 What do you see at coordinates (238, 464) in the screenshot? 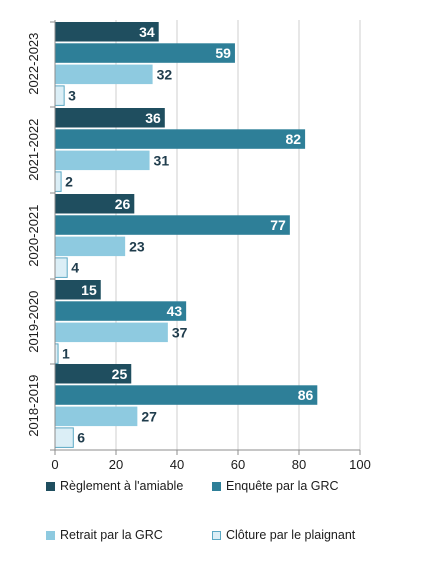
I see `x-tick-label-60: 60` at bounding box center [238, 464].